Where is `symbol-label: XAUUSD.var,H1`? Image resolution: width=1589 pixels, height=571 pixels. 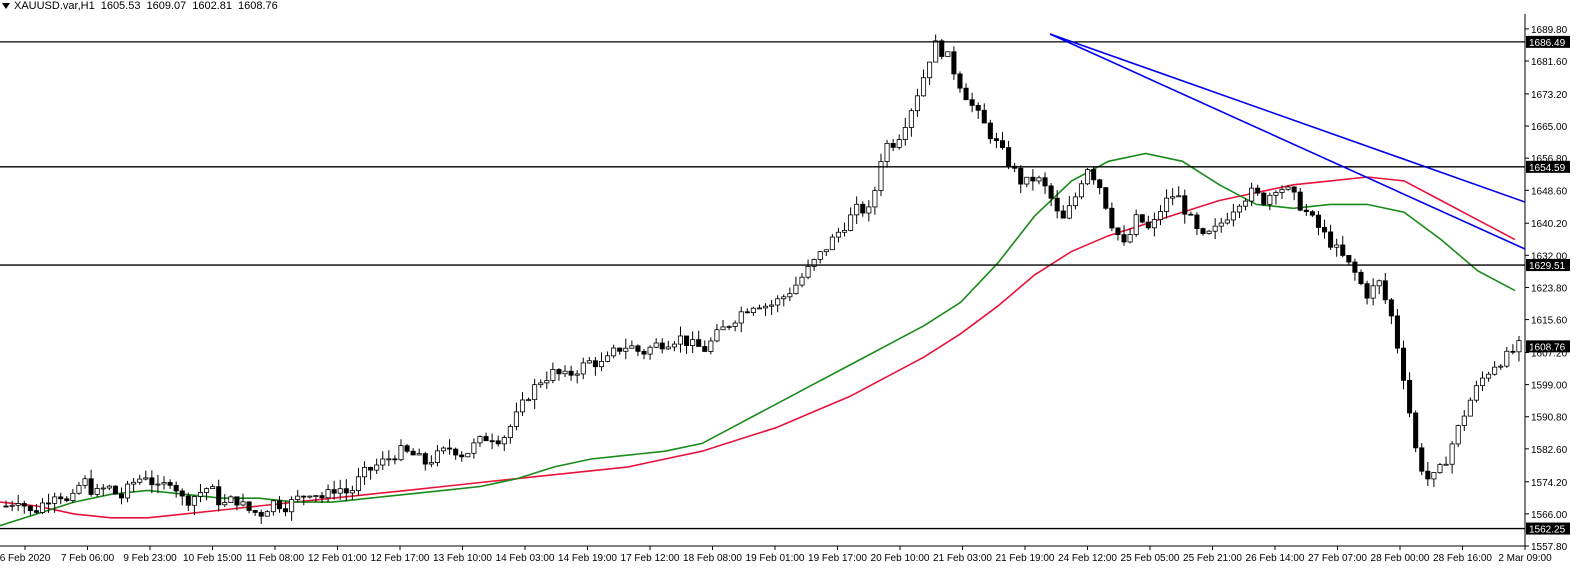 symbol-label: XAUUSD.var,H1 is located at coordinates (54, 6).